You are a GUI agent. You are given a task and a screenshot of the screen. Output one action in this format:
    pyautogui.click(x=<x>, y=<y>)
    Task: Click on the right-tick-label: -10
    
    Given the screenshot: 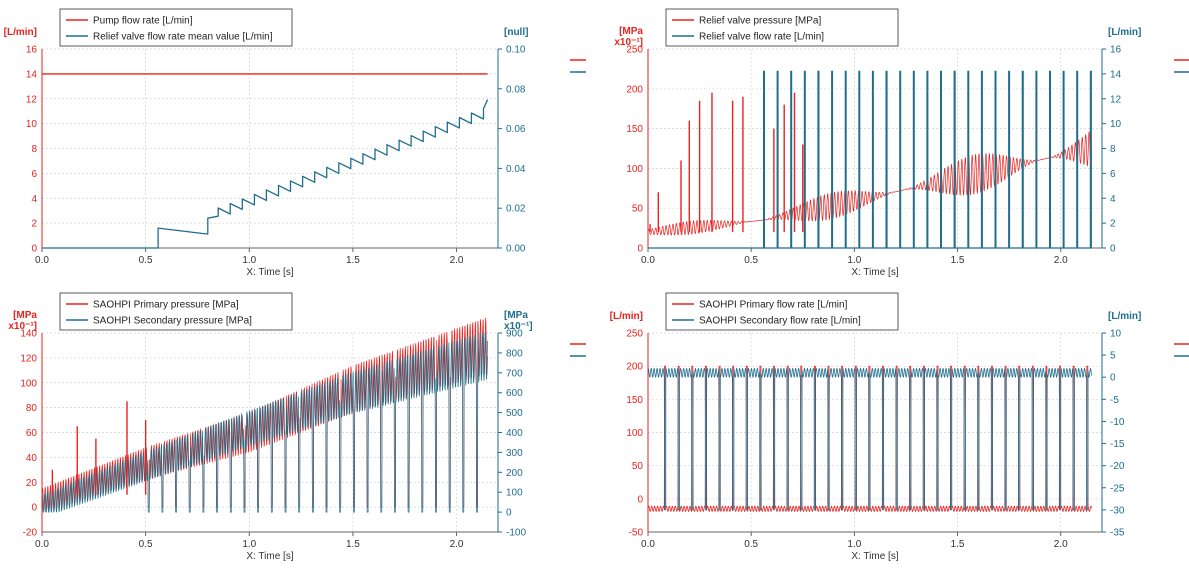 What is the action you would take?
    pyautogui.click(x=1117, y=422)
    